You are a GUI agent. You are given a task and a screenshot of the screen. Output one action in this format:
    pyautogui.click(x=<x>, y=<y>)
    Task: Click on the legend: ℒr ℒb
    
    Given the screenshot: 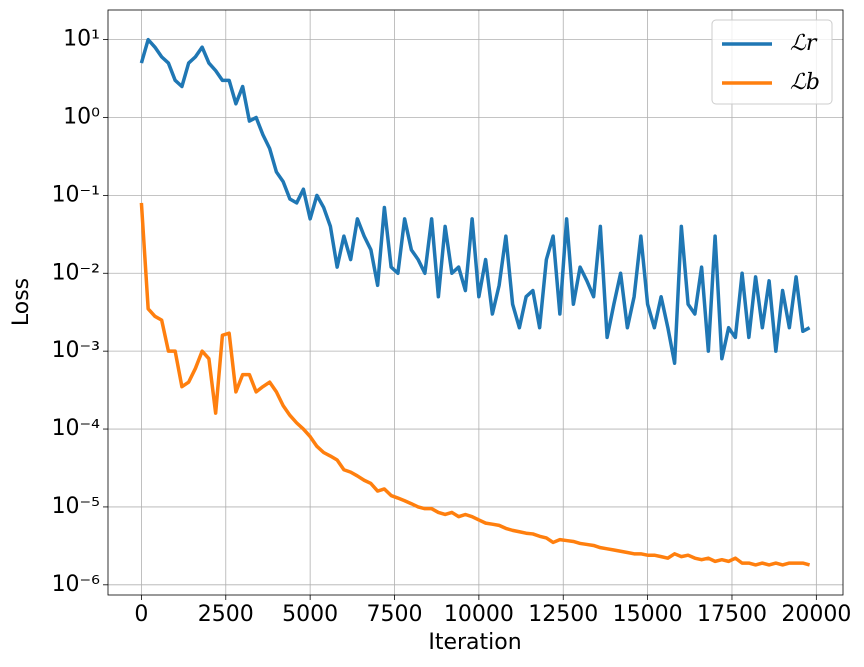 What is the action you would take?
    pyautogui.click(x=772, y=62)
    